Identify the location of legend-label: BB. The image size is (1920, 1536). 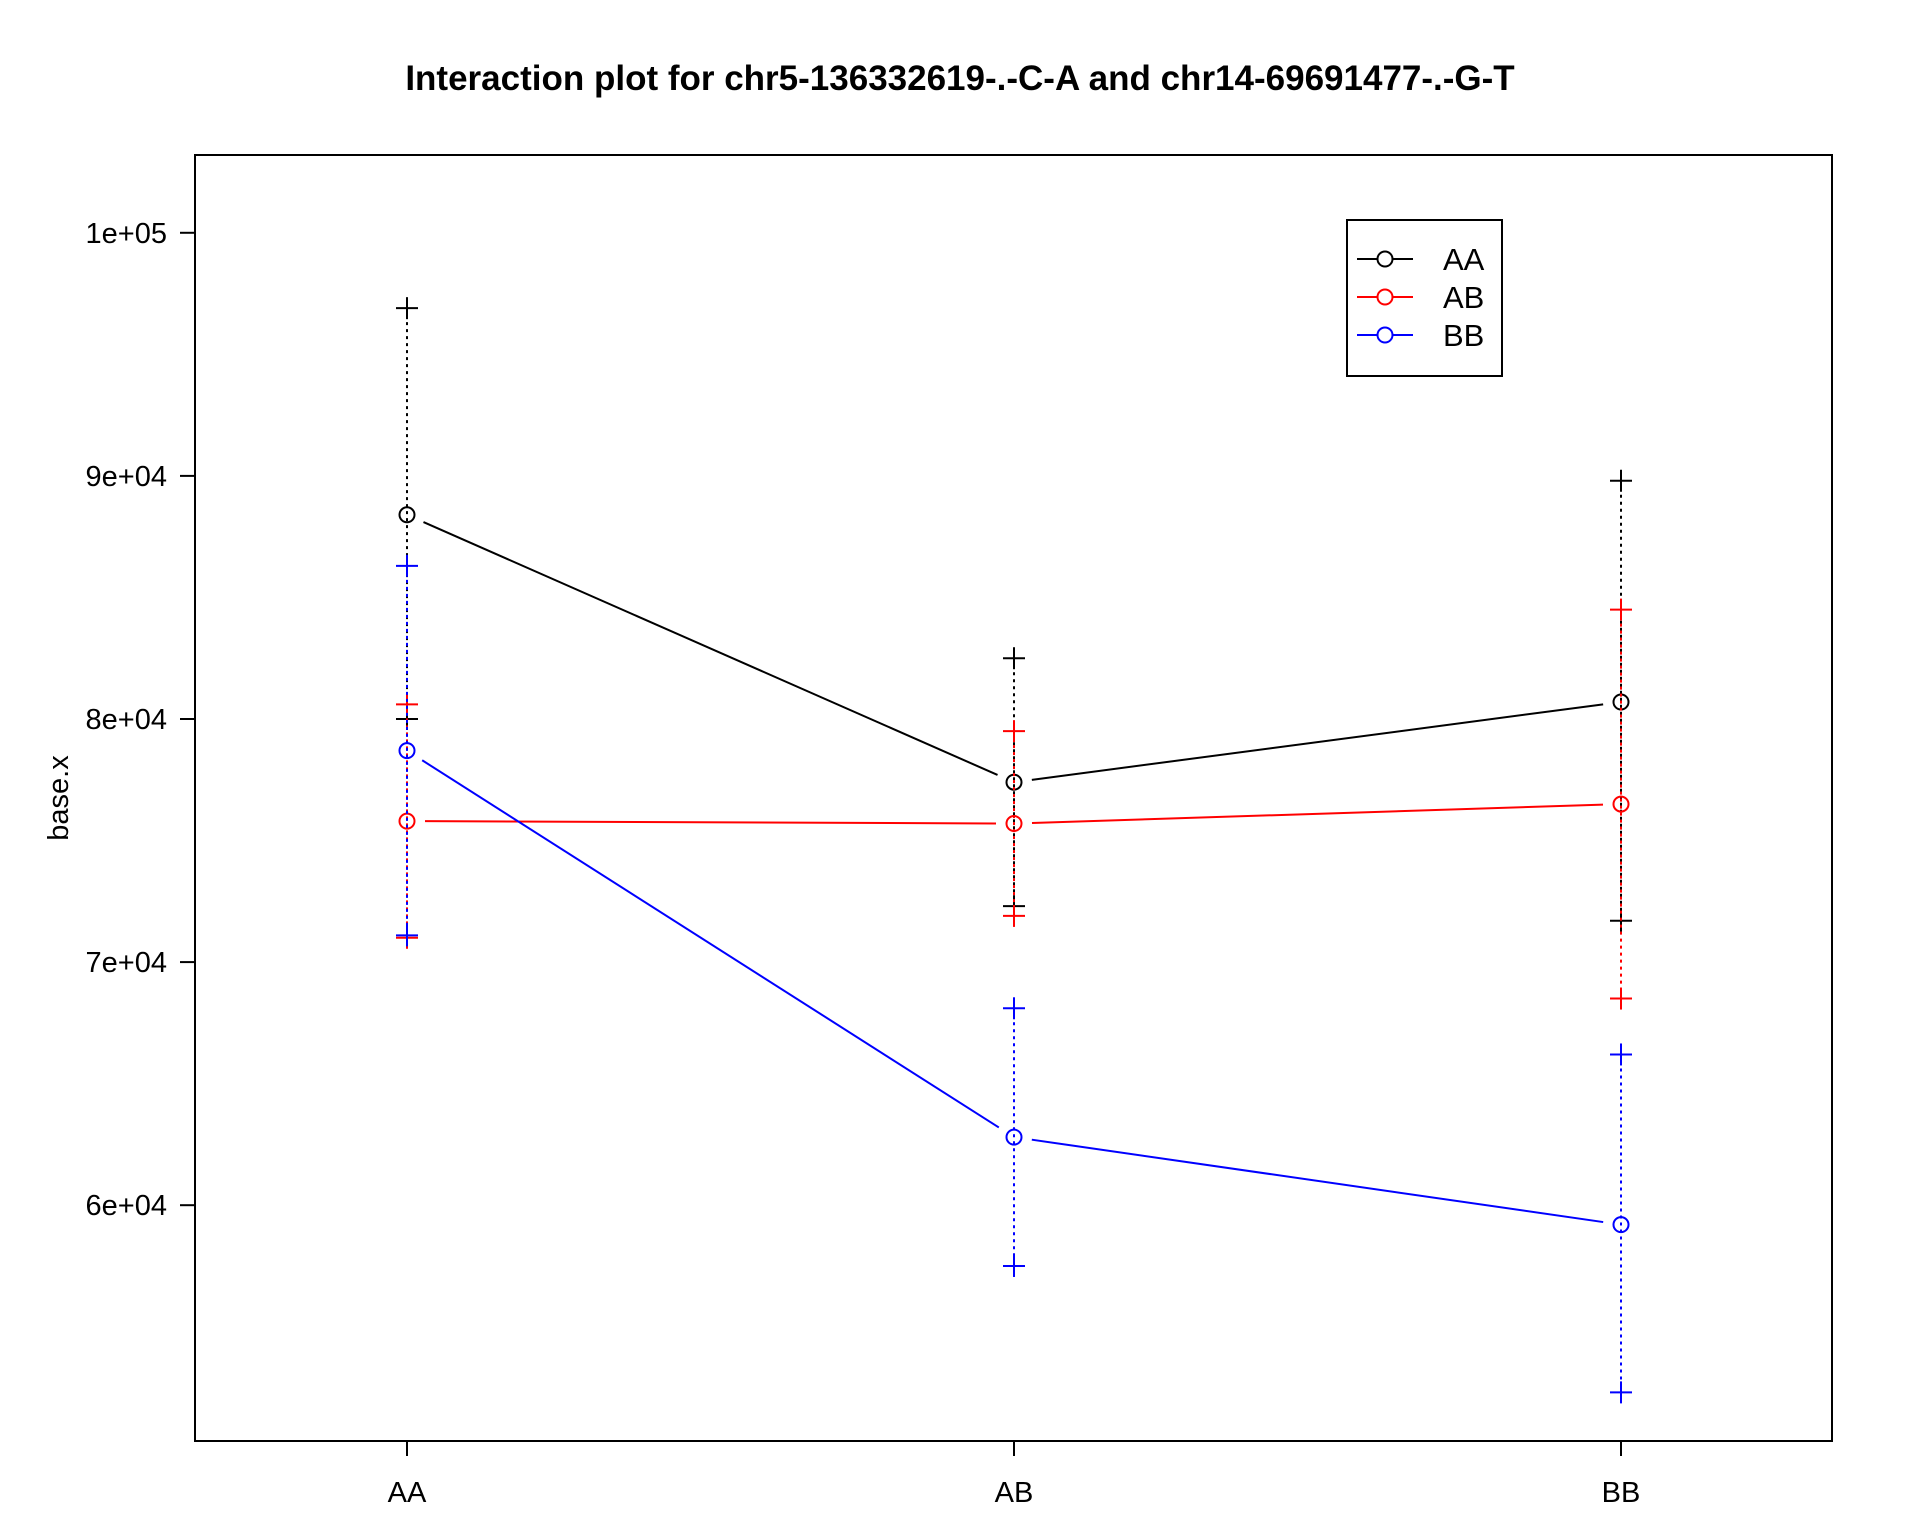
(1463, 335).